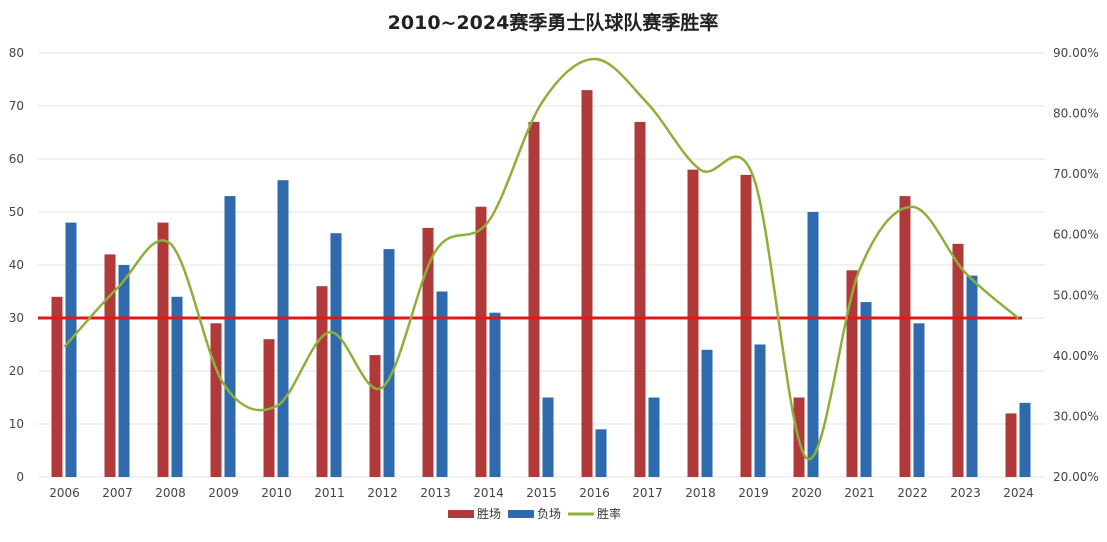 The height and width of the screenshot is (542, 1107). What do you see at coordinates (594, 493) in the screenshot?
I see `x-tick-label: 2016` at bounding box center [594, 493].